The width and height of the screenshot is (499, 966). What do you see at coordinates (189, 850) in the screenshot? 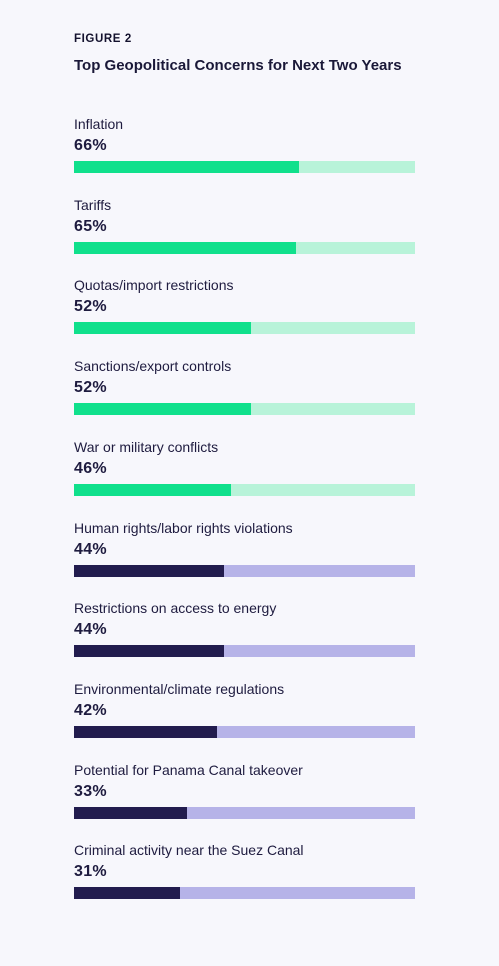
I see `bar-category-label: Criminal activity near the Suez Canal` at bounding box center [189, 850].